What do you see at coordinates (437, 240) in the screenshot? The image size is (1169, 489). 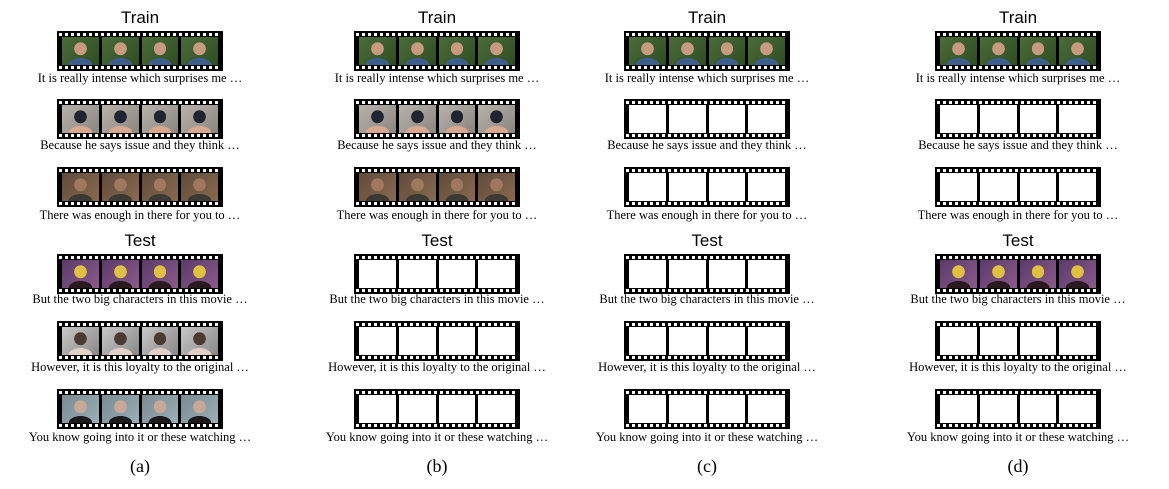 I see `test-title: Test` at bounding box center [437, 240].